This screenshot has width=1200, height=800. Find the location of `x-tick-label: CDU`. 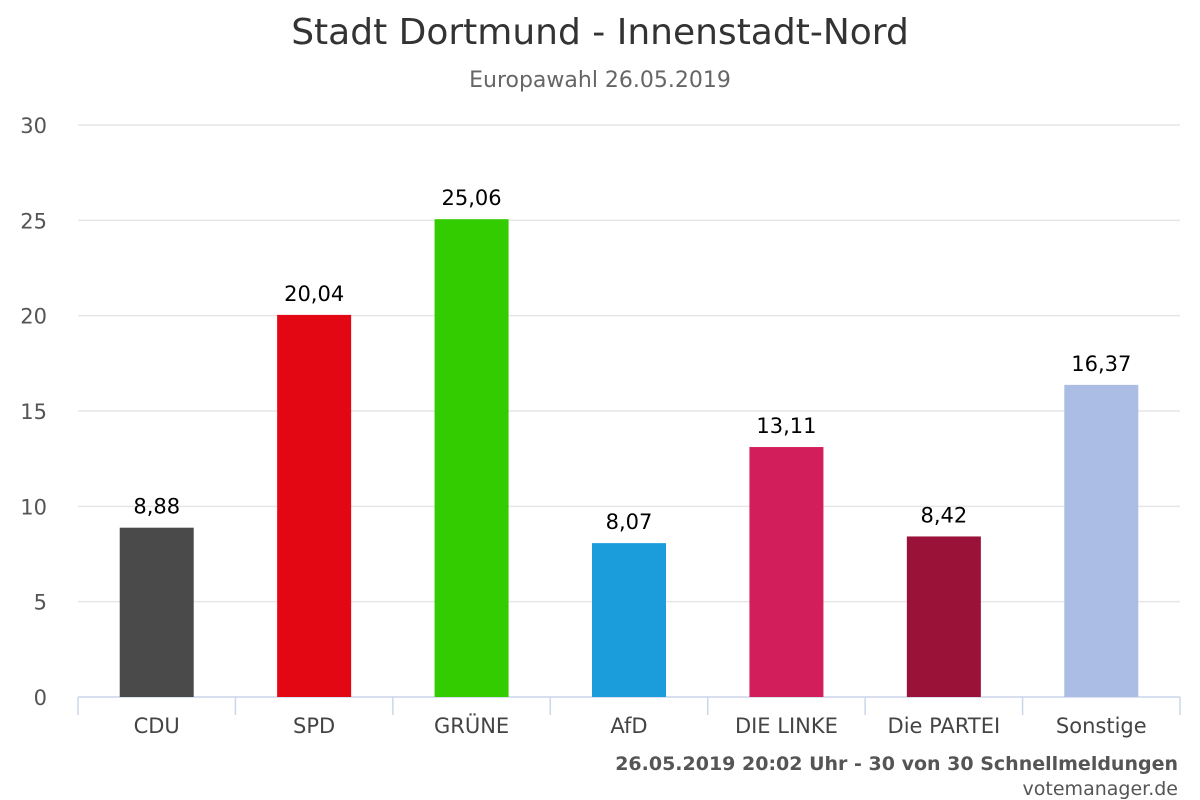

x-tick-label: CDU is located at coordinates (157, 726).